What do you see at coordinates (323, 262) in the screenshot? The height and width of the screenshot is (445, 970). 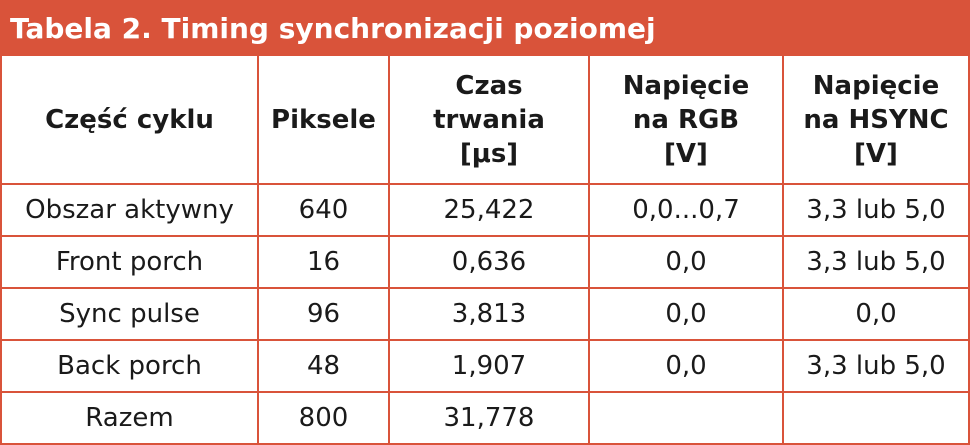 I see `cell-pixels: 16` at bounding box center [323, 262].